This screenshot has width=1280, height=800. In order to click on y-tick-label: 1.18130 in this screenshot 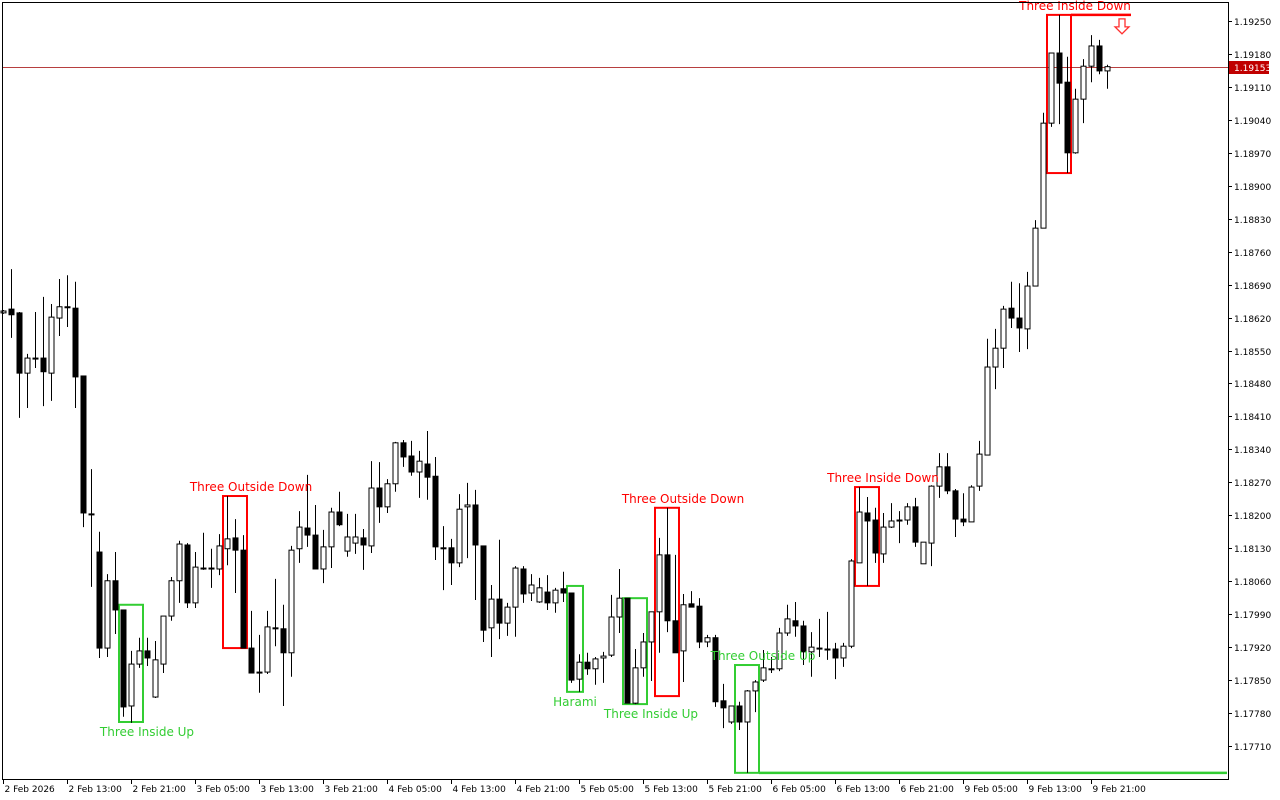, I will do `click(1252, 550)`.